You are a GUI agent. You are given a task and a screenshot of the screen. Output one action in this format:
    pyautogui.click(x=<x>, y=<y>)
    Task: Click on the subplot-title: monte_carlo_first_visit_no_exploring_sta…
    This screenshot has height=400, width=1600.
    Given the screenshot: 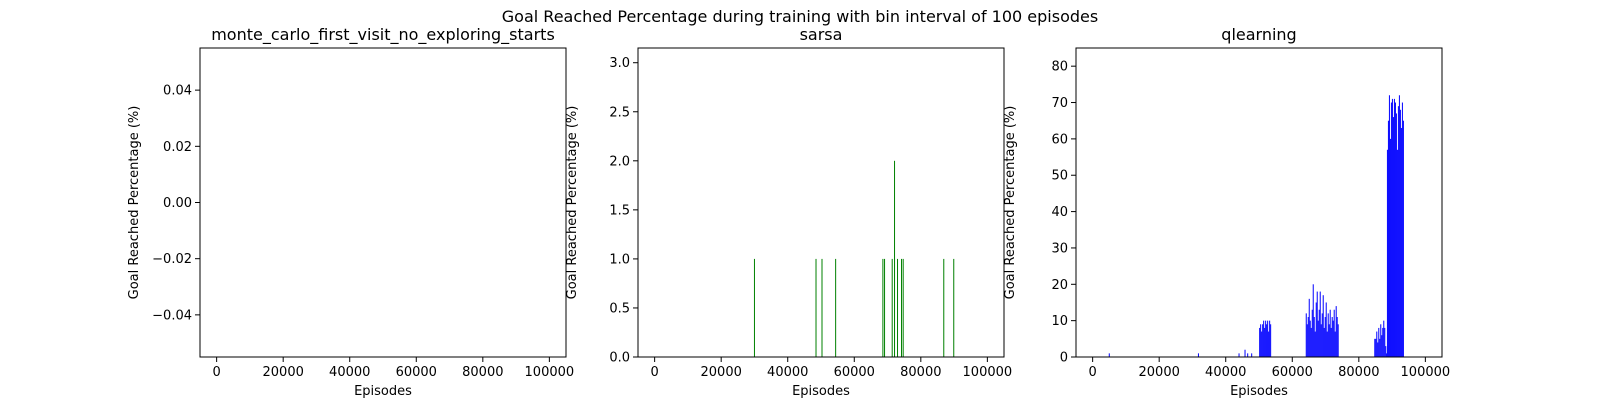 What is the action you would take?
    pyautogui.click(x=383, y=35)
    